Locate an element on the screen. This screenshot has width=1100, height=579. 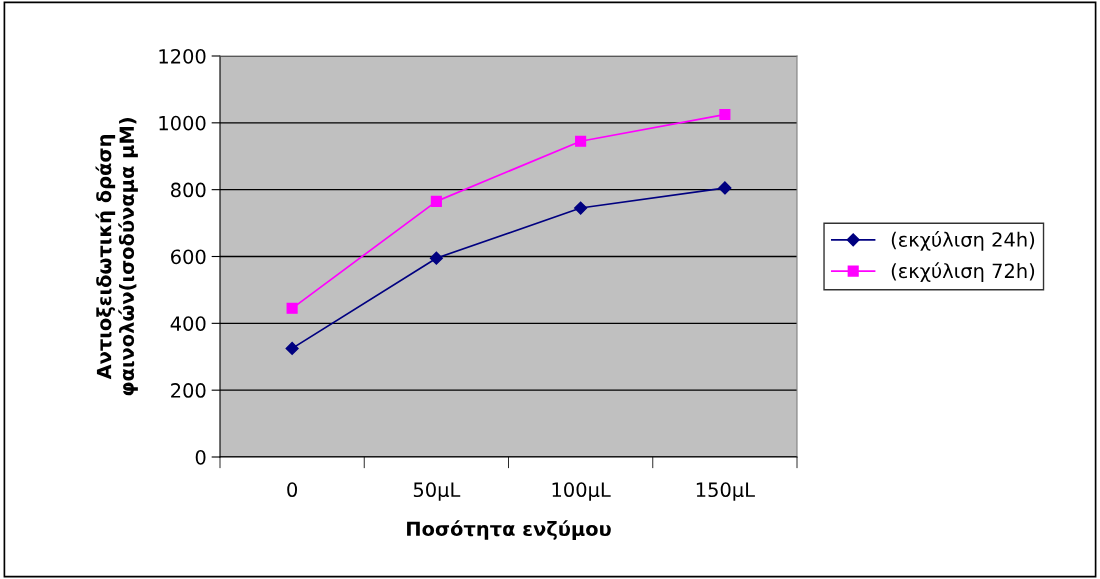
x-axis-title: Ποσότητα ενζύμου is located at coordinates (509, 530).